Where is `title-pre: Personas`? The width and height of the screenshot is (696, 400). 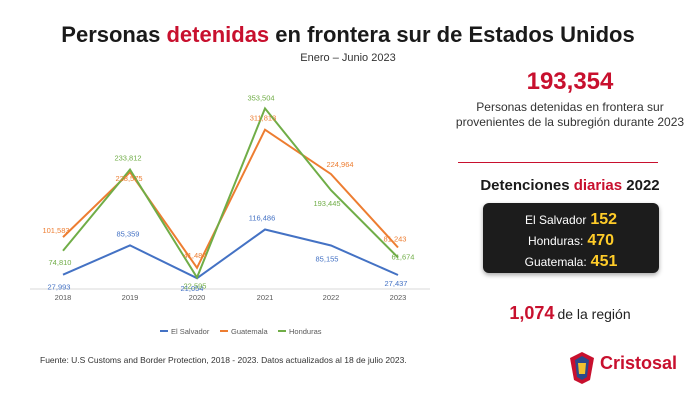 title-pre: Personas is located at coordinates (111, 34).